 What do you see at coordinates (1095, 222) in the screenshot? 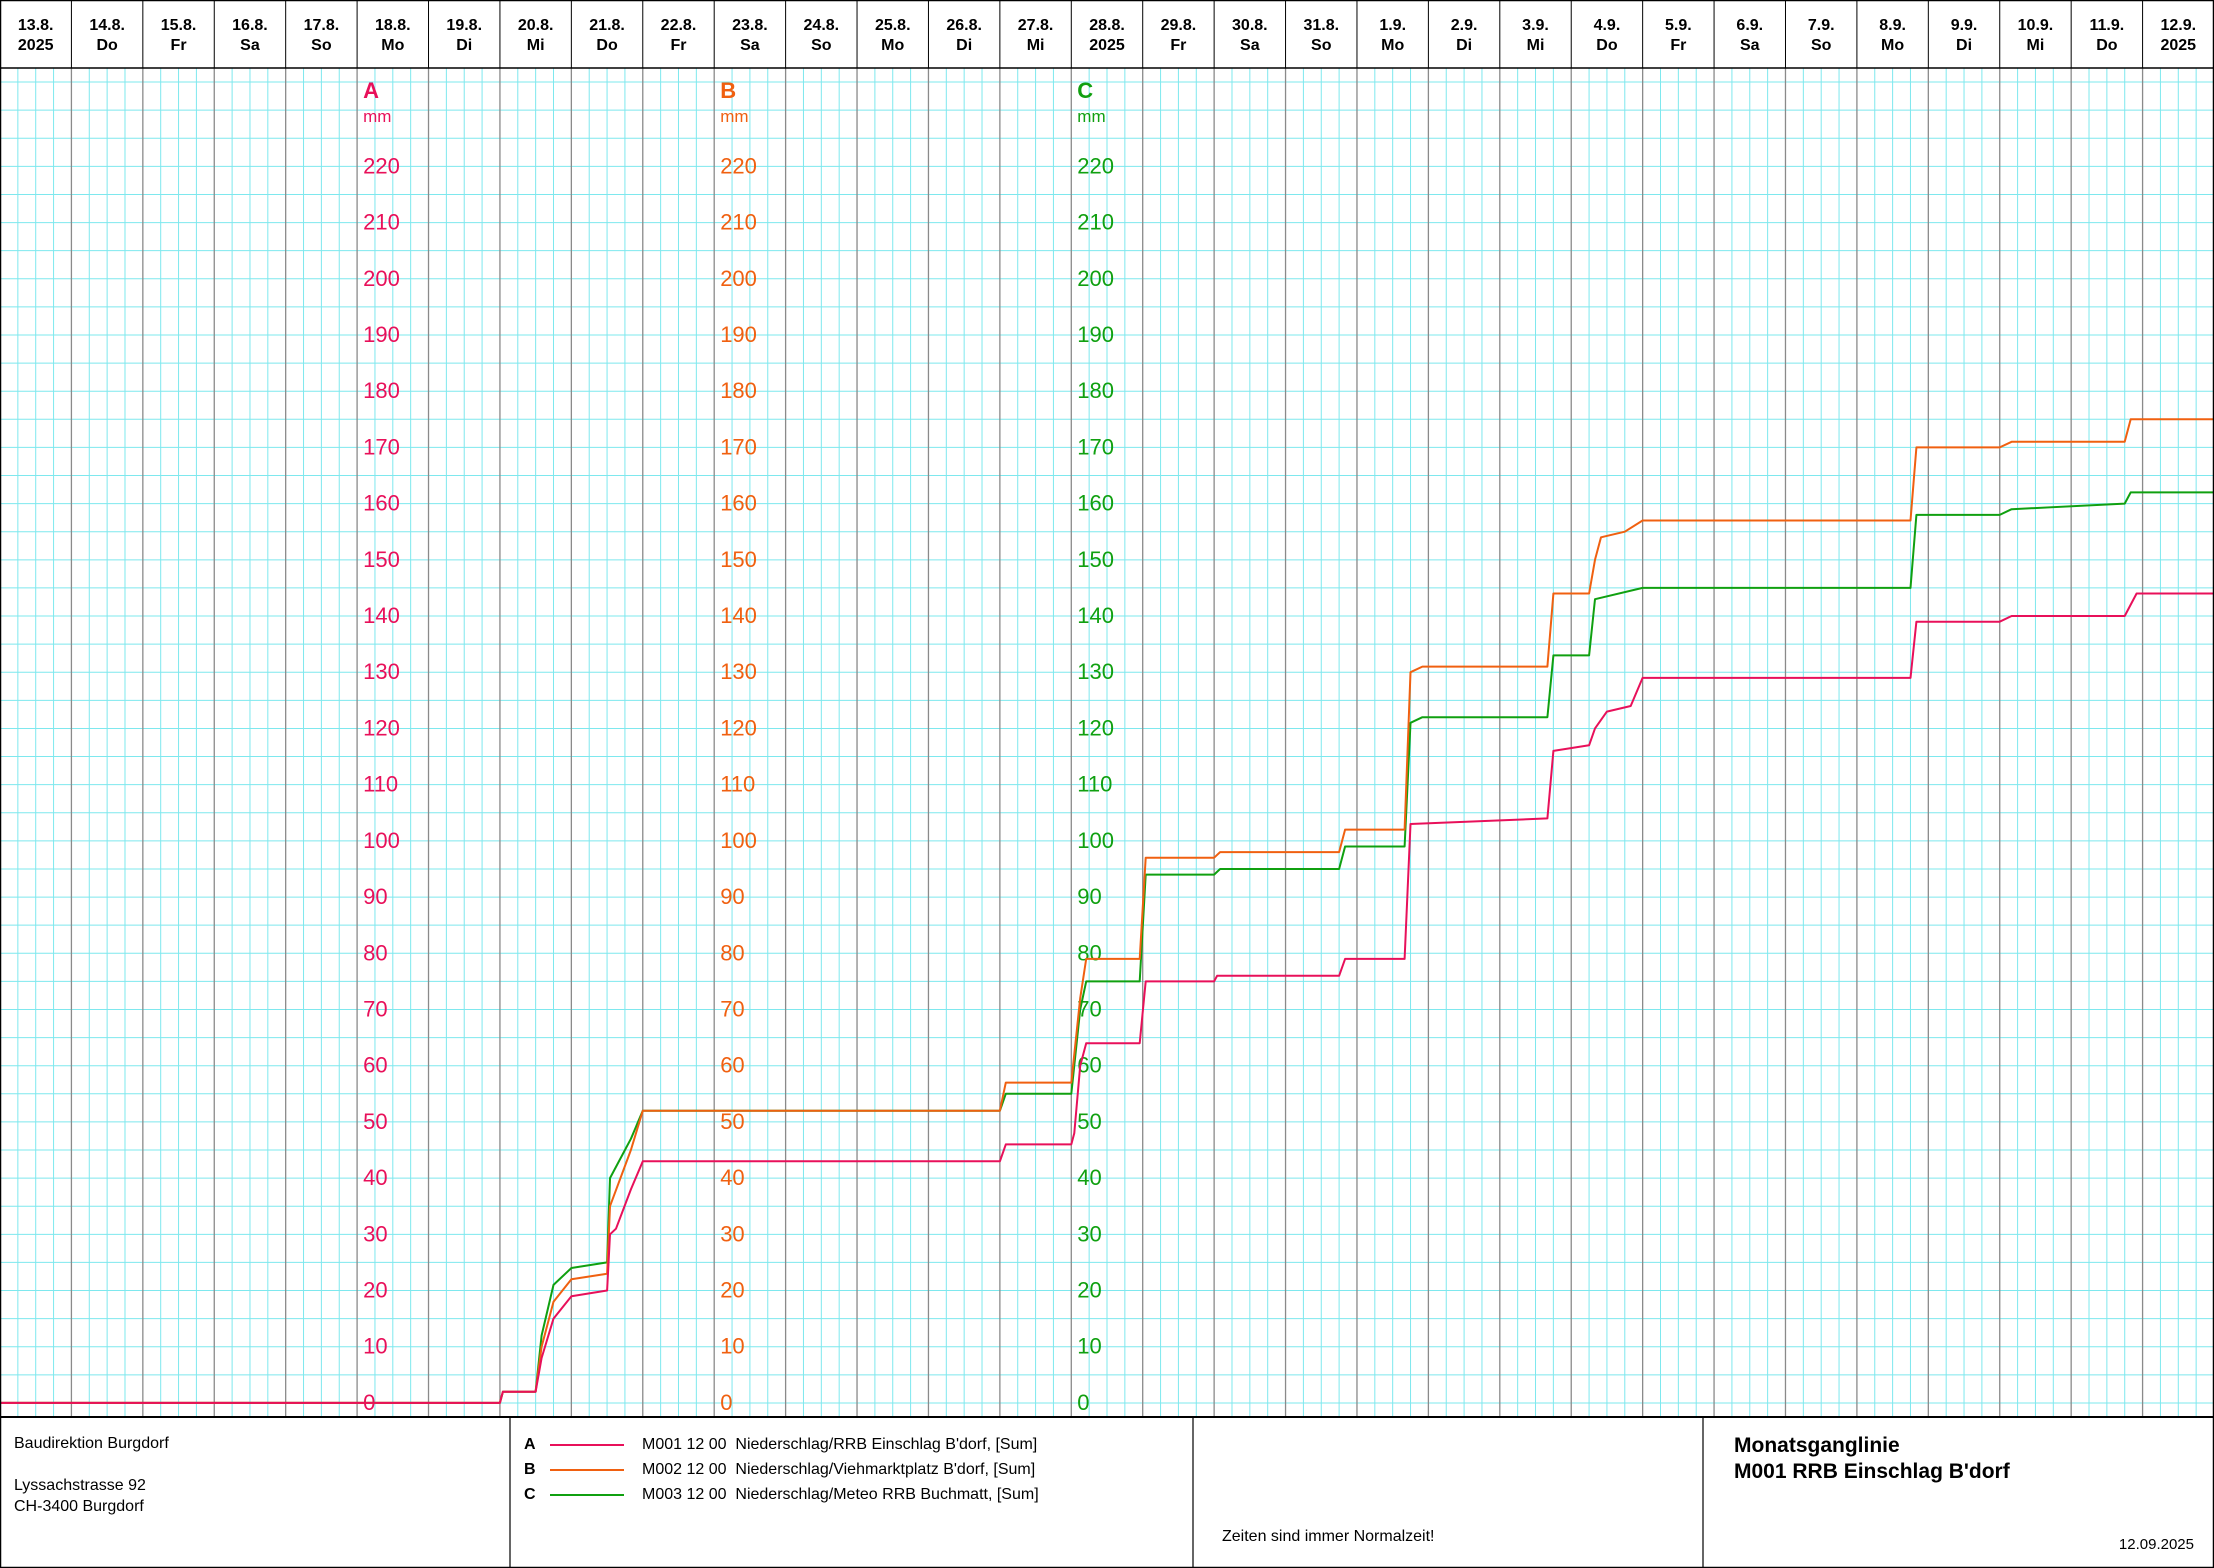
I see `y-tick-label: 210` at bounding box center [1095, 222].